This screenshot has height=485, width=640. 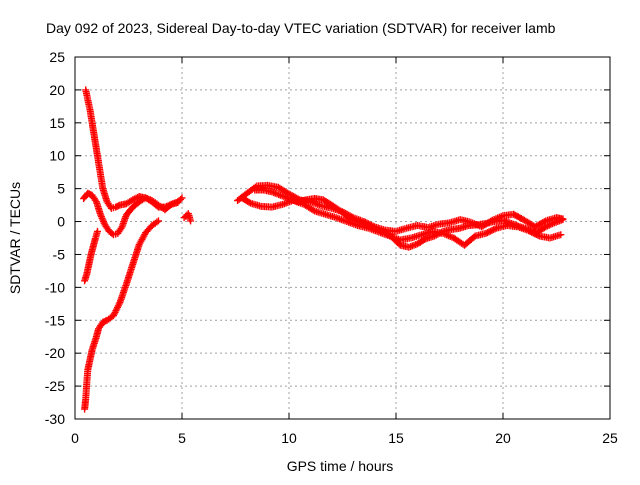 I want to click on y-axis-label: SDTVAR / TECUs, so click(x=15, y=238).